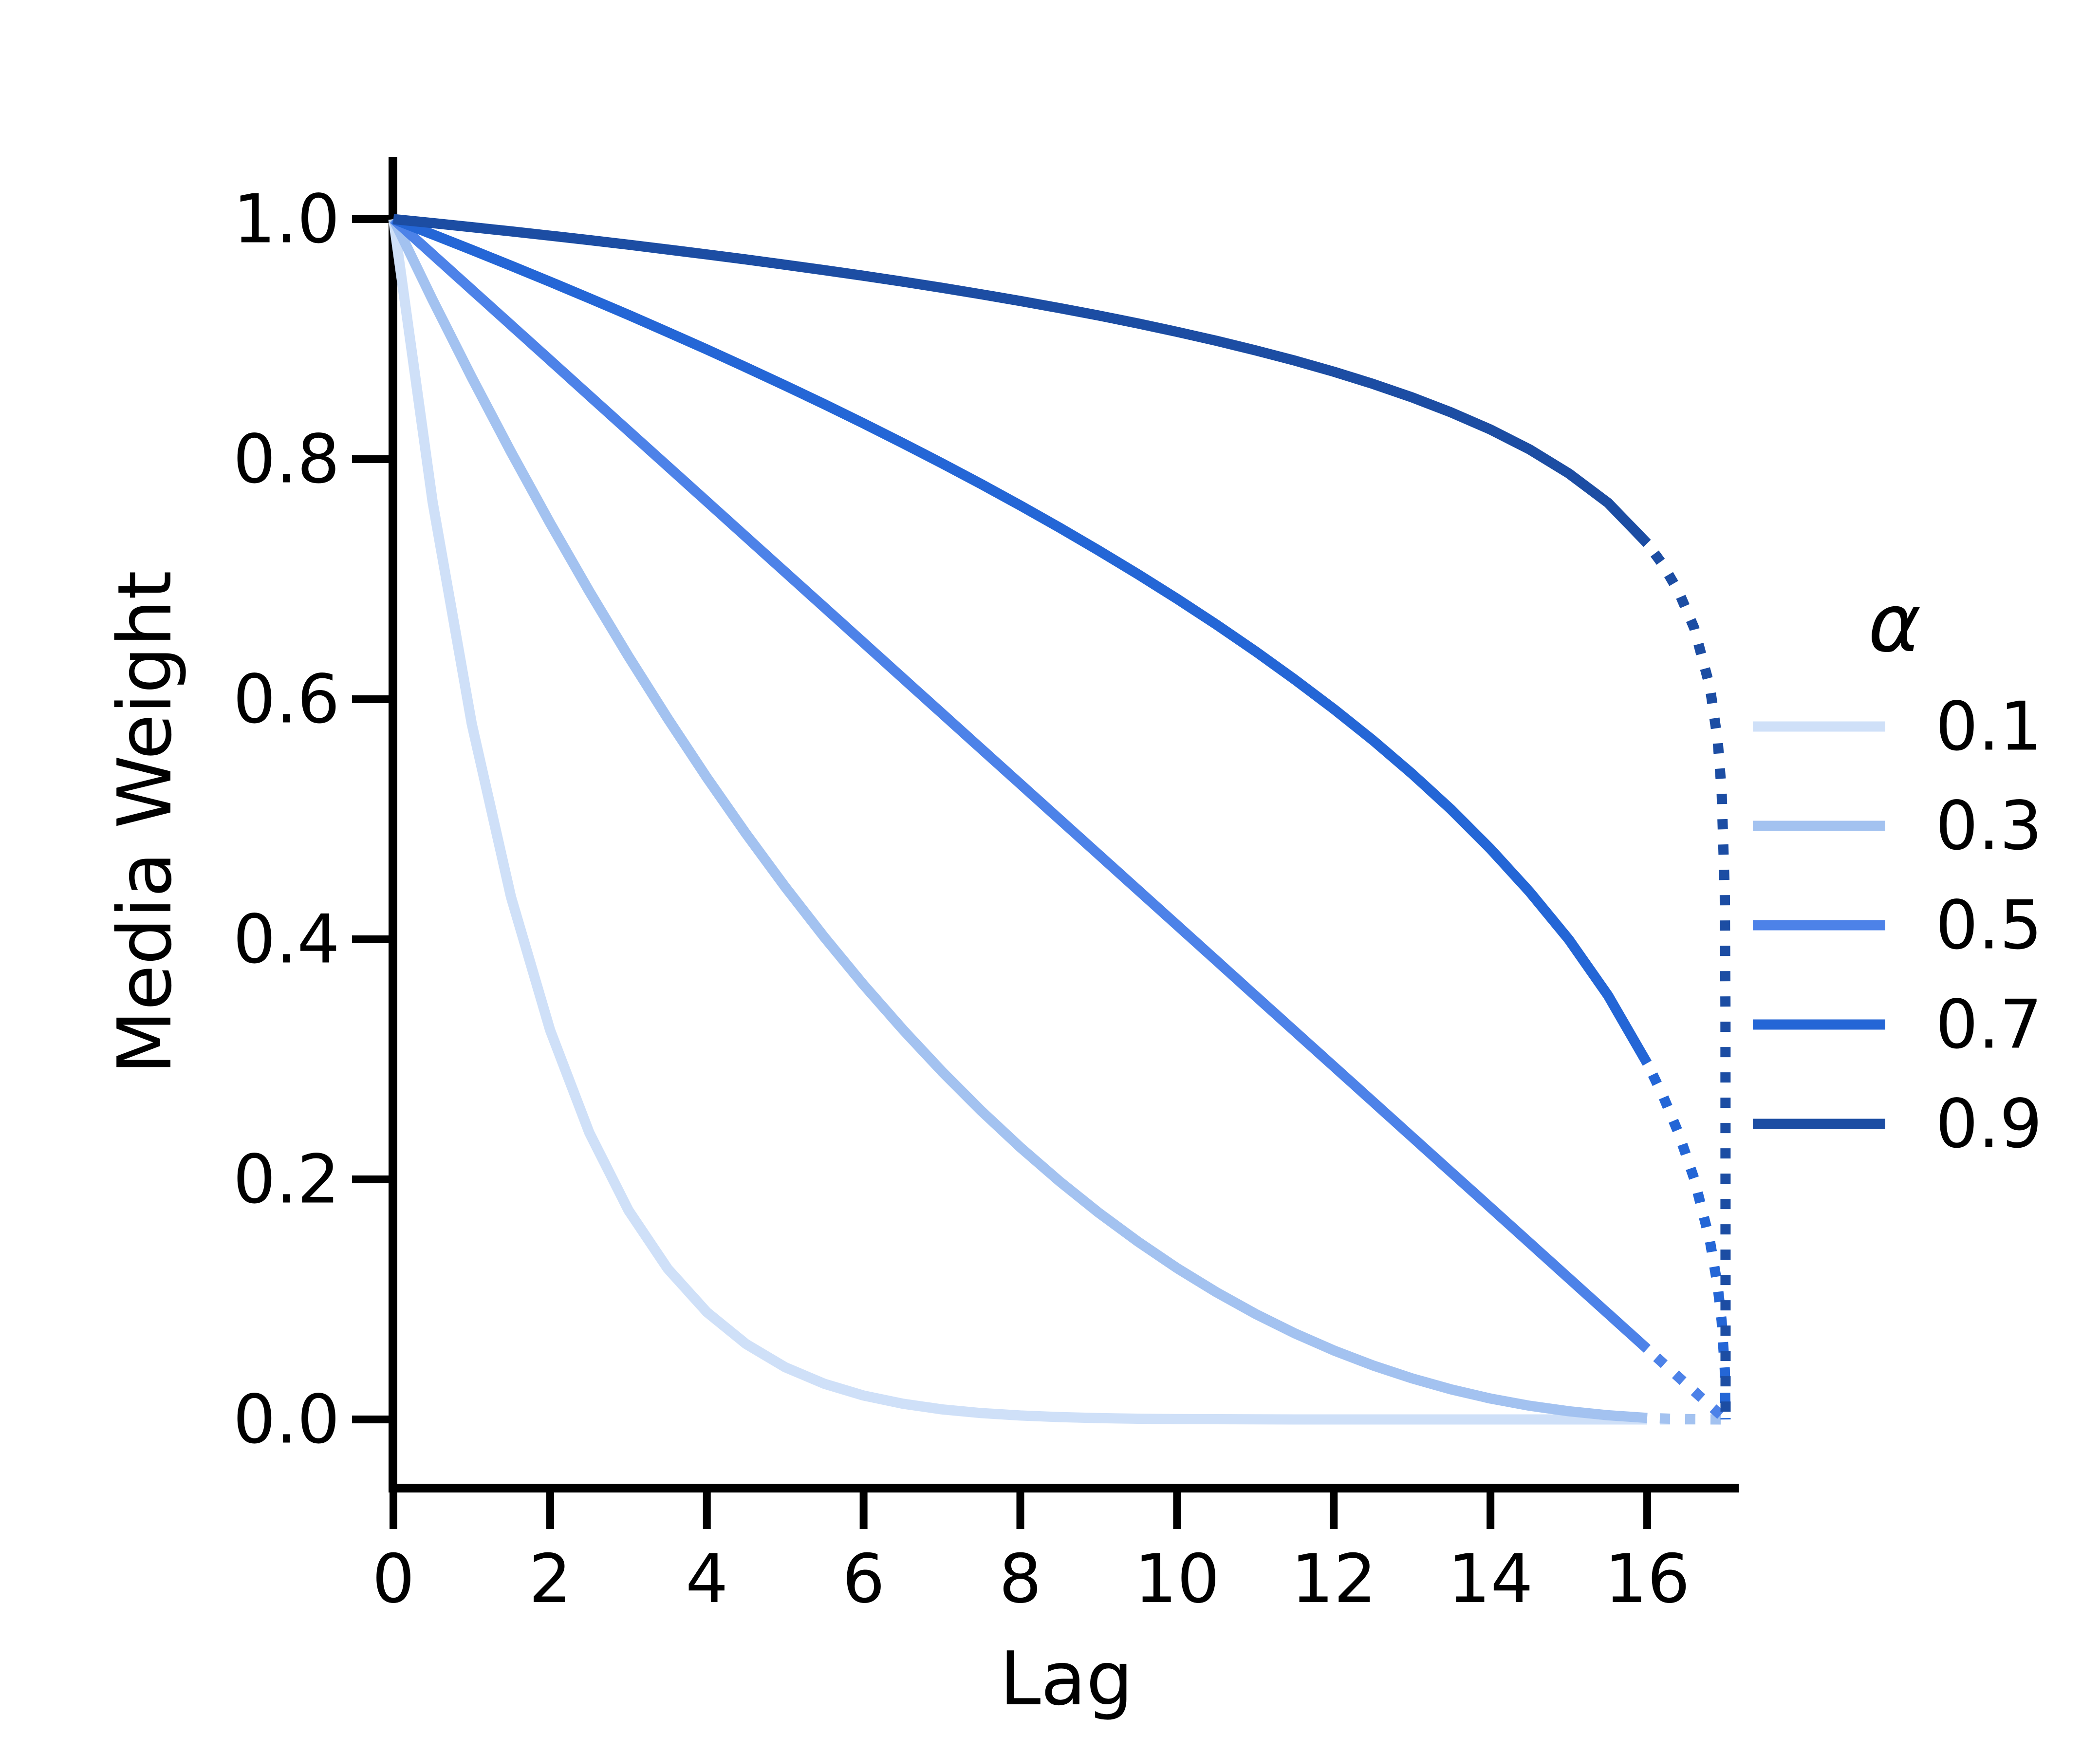 This screenshot has height=1753, width=2100. I want to click on x-tick-label: 0, so click(394, 1579).